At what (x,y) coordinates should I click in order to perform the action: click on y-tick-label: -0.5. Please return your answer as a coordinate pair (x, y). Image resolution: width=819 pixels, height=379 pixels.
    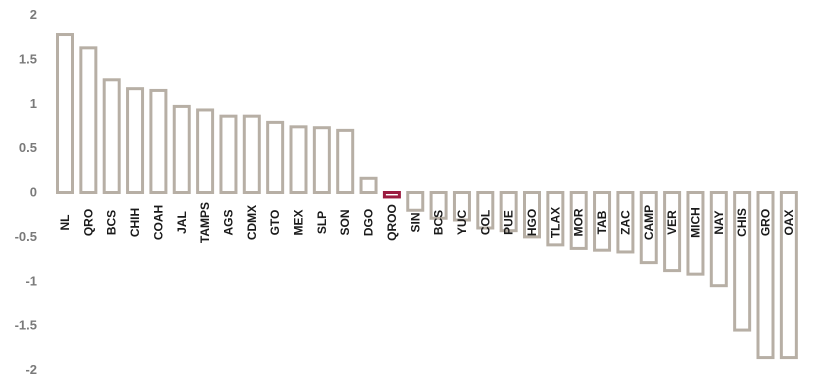
    Looking at the image, I should click on (26, 236).